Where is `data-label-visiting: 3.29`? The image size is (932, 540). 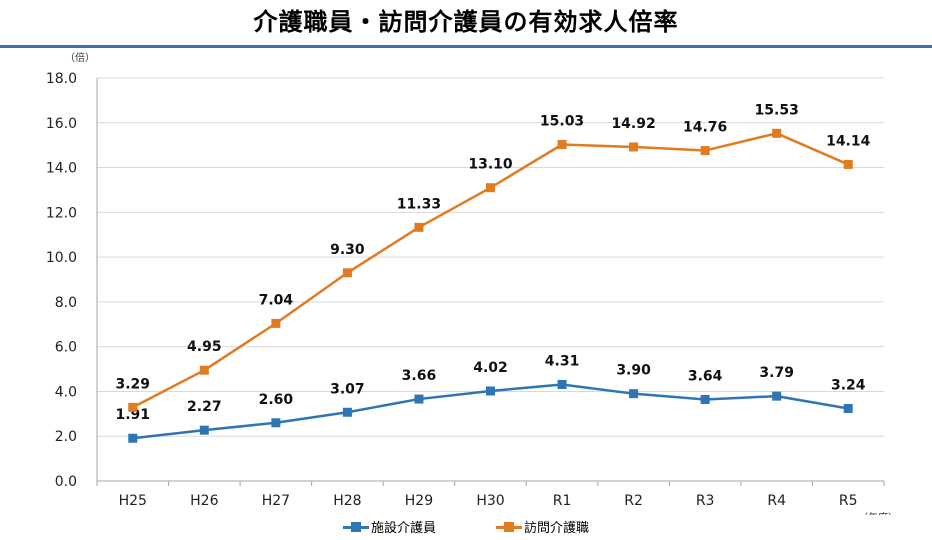 data-label-visiting: 3.29 is located at coordinates (132, 384).